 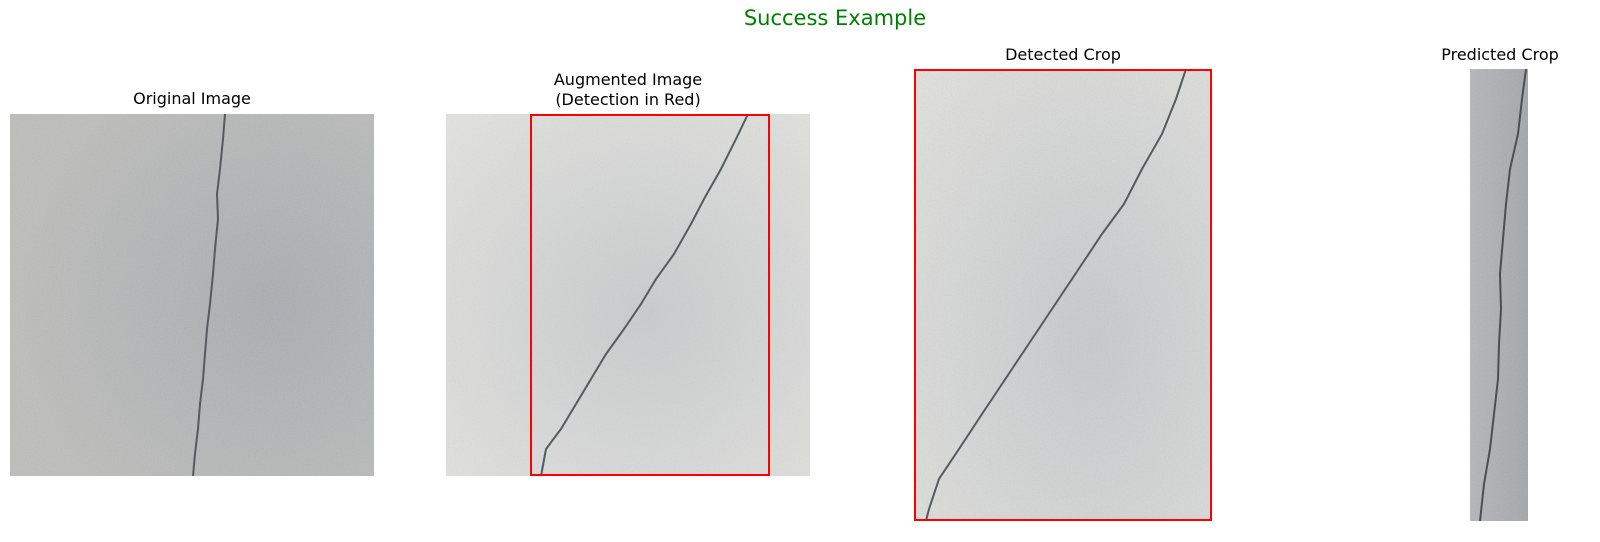 What do you see at coordinates (1499, 295) in the screenshot?
I see `predicted-crop-image` at bounding box center [1499, 295].